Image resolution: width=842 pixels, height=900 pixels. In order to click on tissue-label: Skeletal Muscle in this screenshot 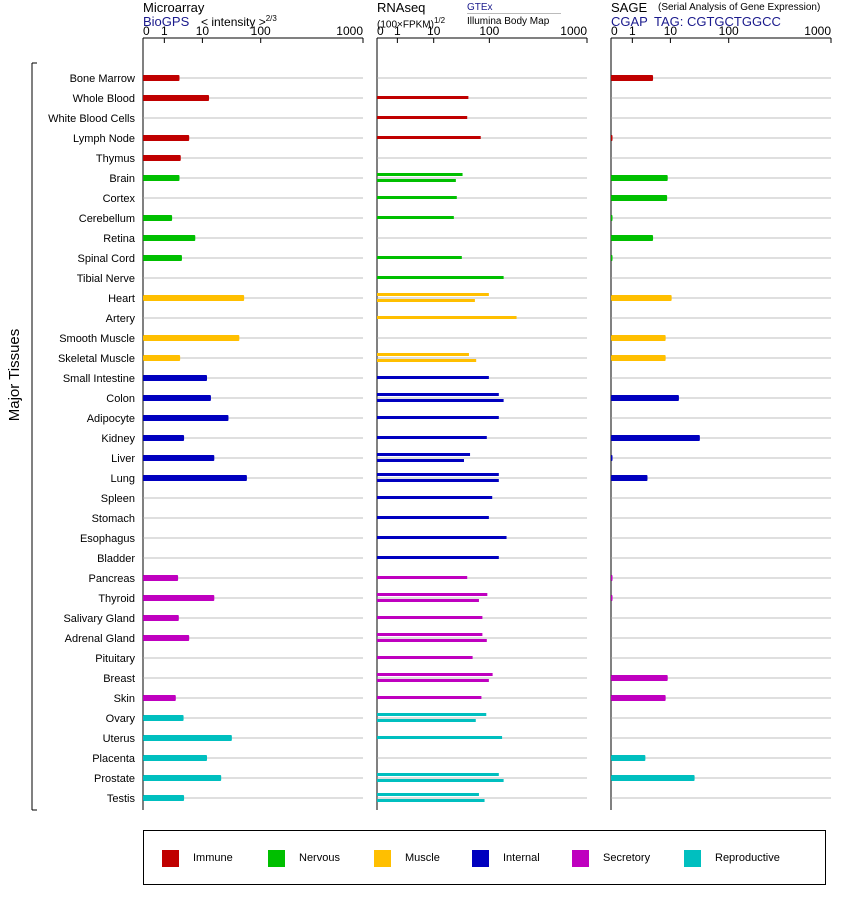, I will do `click(96, 359)`.